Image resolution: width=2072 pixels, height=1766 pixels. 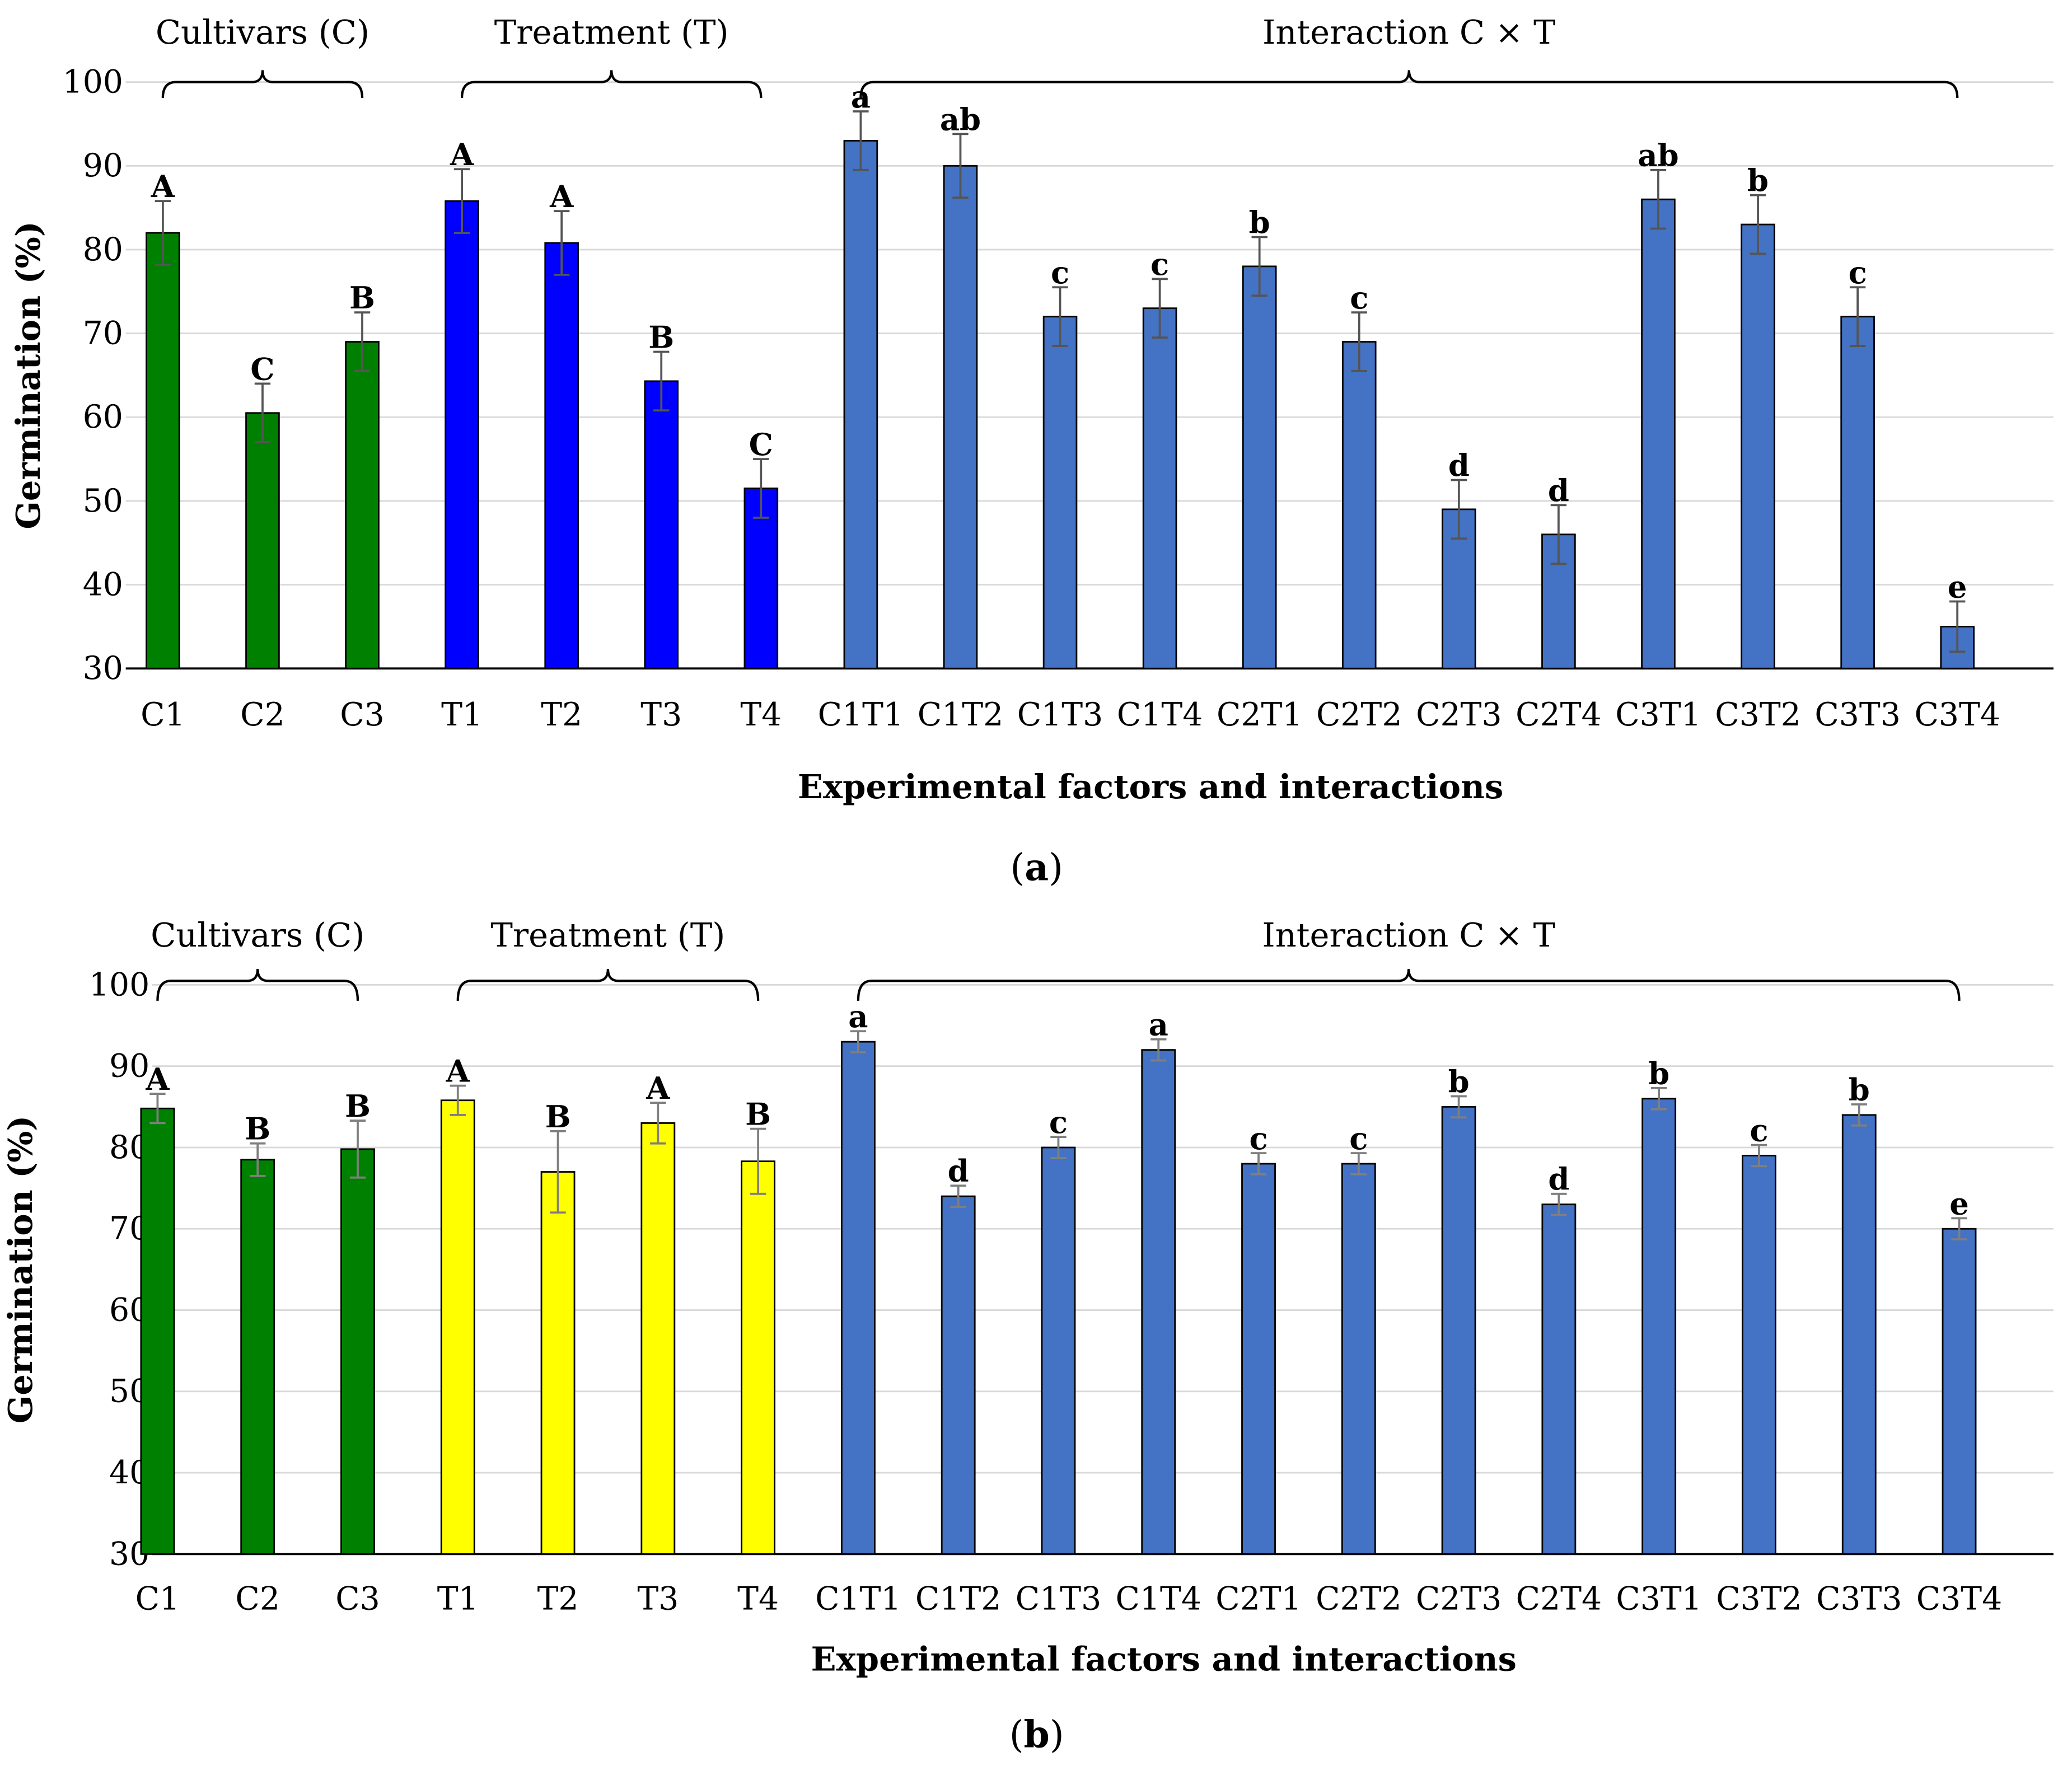 What do you see at coordinates (1957, 714) in the screenshot?
I see `x-tick-label: C3T4` at bounding box center [1957, 714].